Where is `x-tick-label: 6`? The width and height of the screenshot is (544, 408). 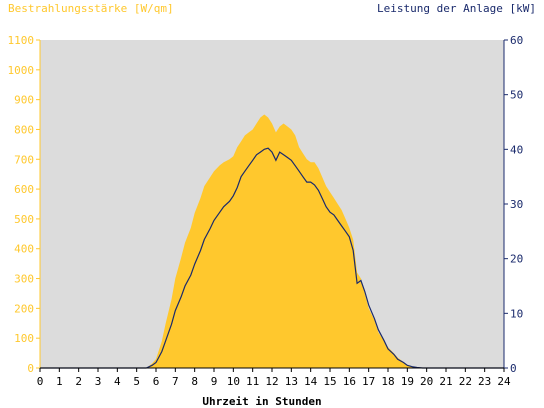 x-tick-label: 6 is located at coordinates (156, 381).